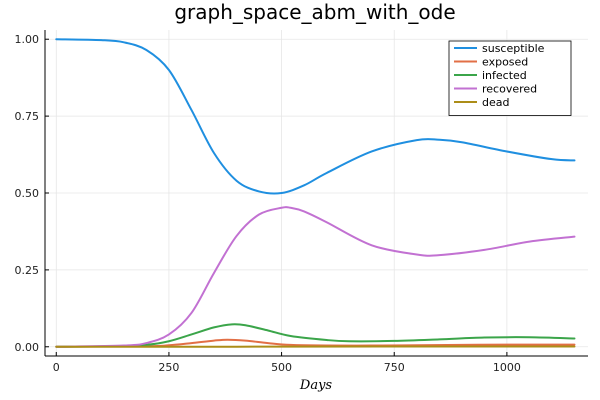 This screenshot has height=400, width=600. I want to click on legend-label-dead: dead, so click(495, 102).